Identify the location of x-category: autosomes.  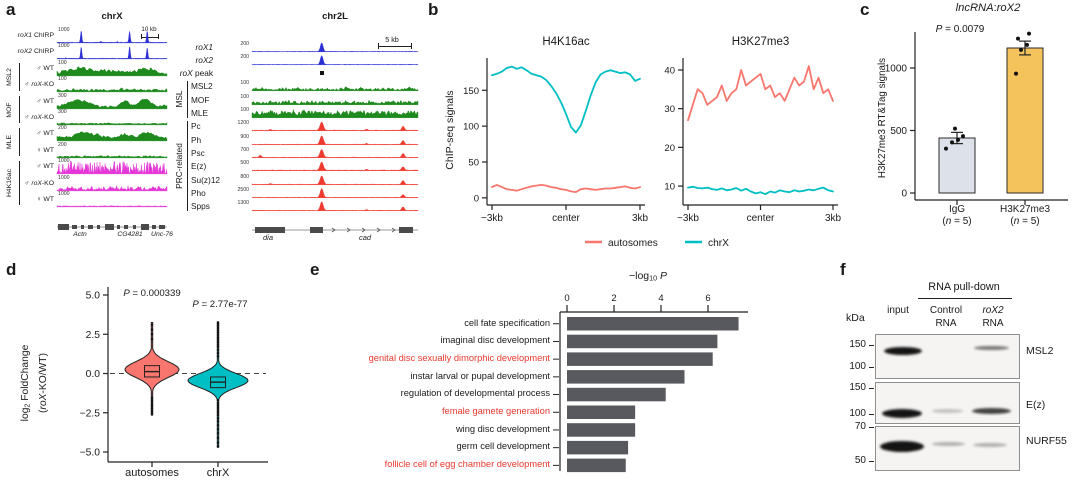
(152, 473).